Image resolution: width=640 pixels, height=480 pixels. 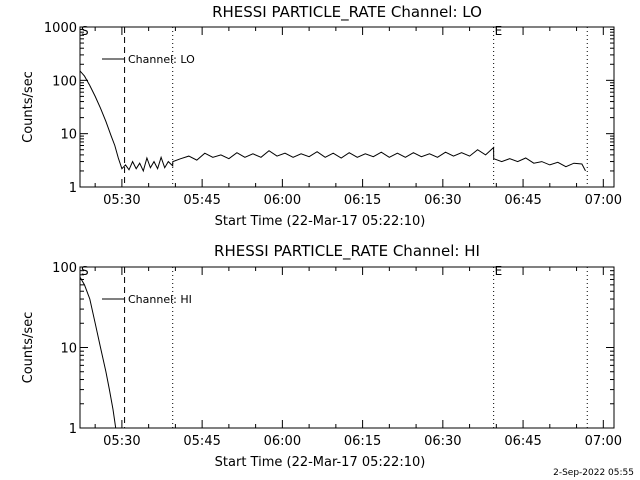 I want to click on chart-title: RHESSI PARTICLE_RATE Channel: LO, so click(x=347, y=12).